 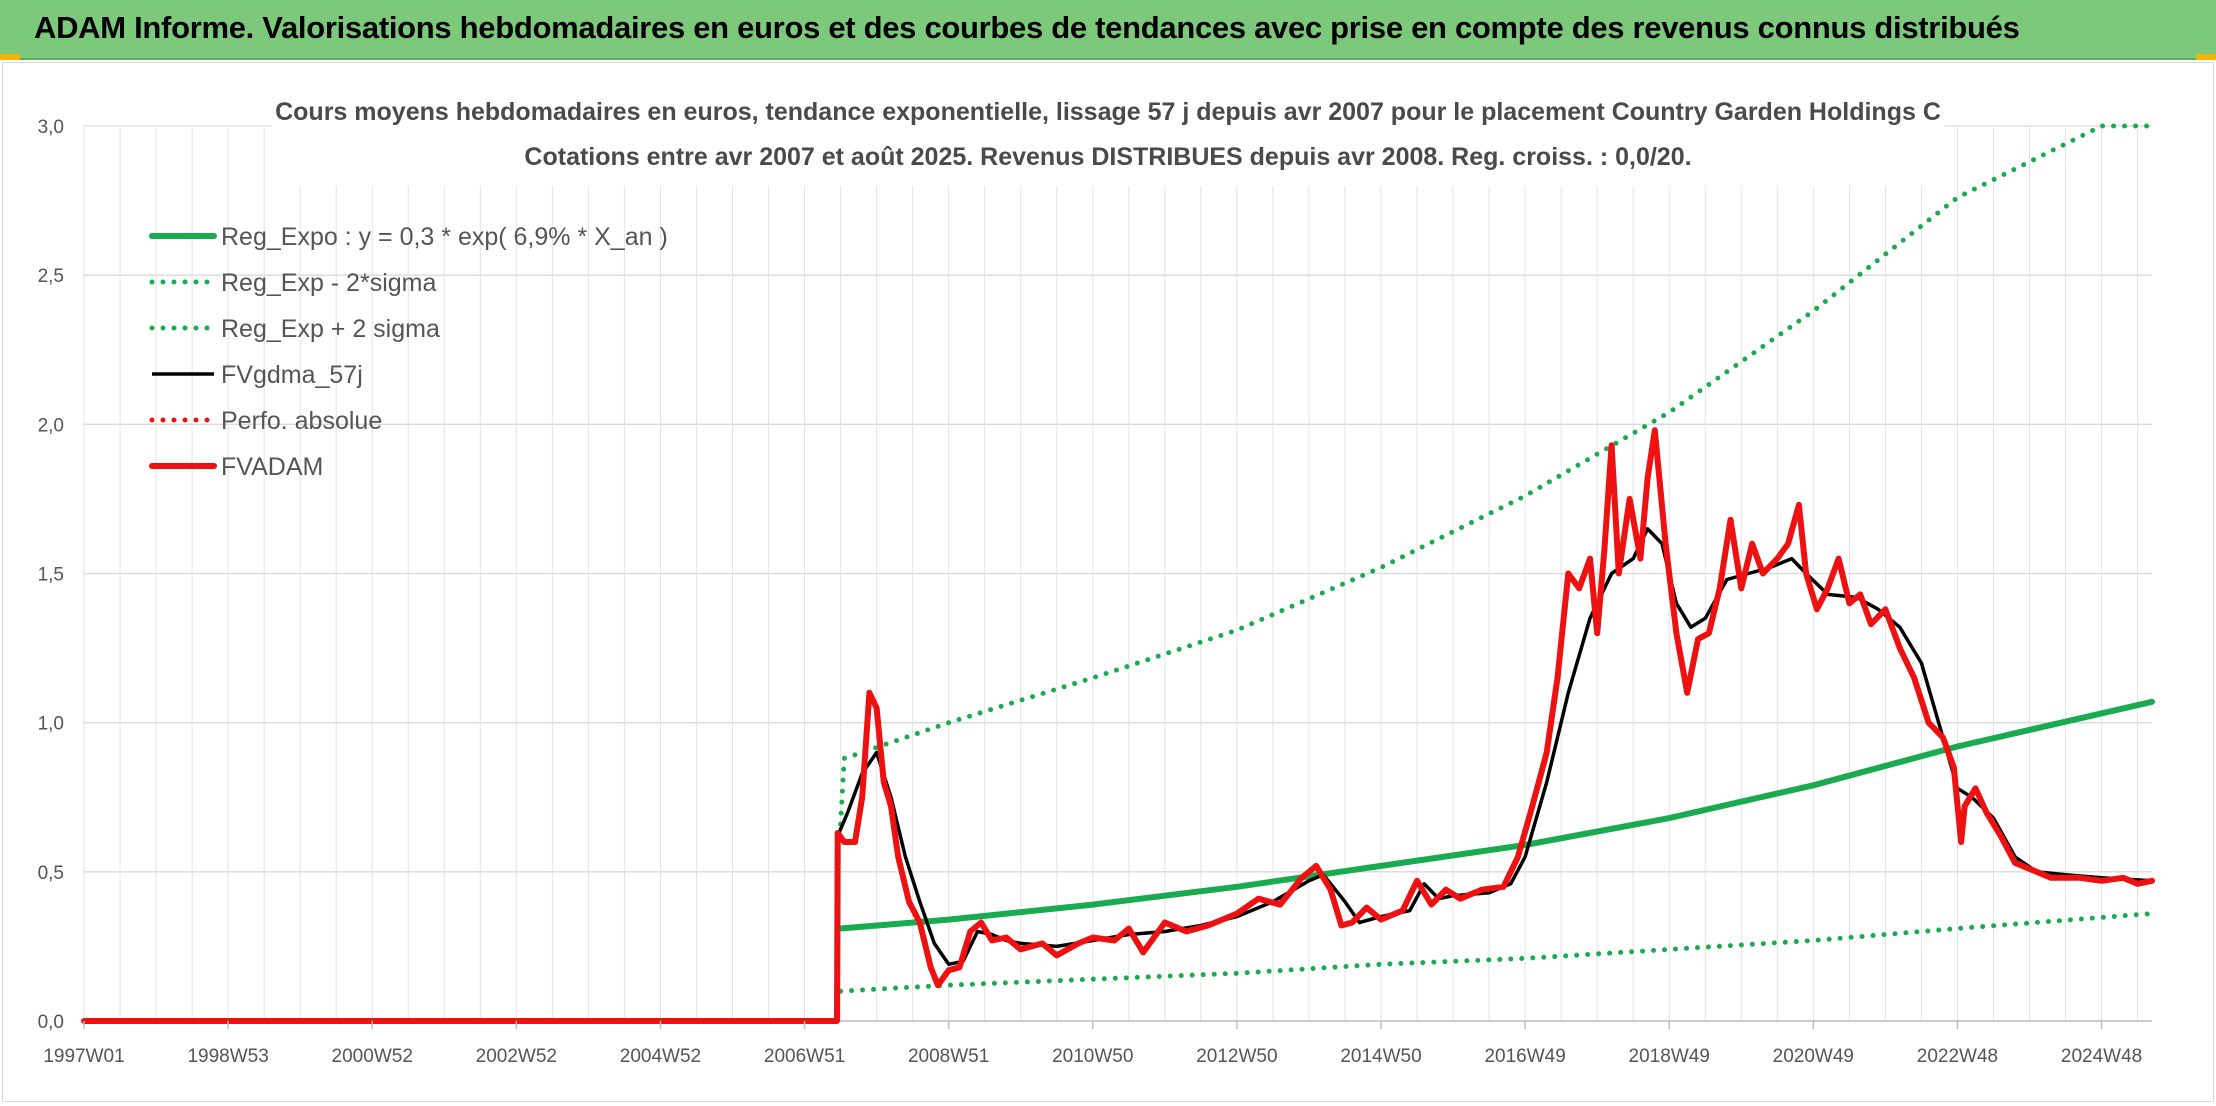 I want to click on corner-mark-left, so click(x=10, y=57).